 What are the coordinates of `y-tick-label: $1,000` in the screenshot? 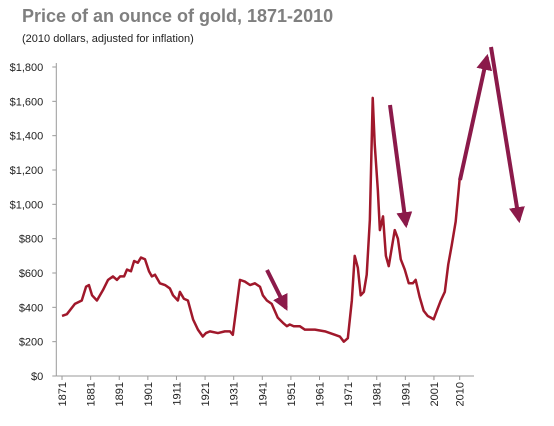 It's located at (27, 205).